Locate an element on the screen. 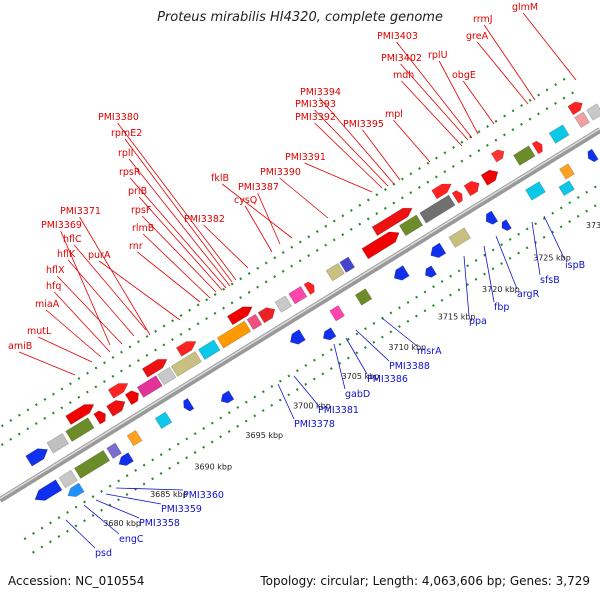  leader-pmi3394 is located at coordinates (357, 141).